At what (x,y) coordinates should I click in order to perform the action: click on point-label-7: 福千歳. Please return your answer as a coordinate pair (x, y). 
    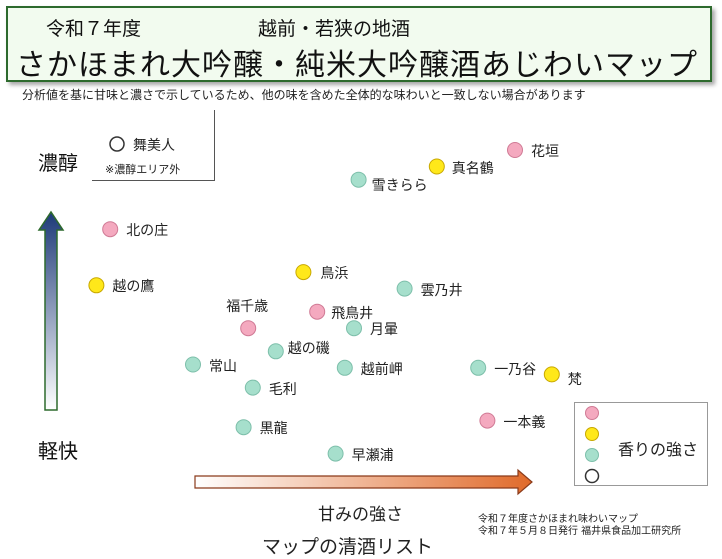
    Looking at the image, I should click on (247, 307).